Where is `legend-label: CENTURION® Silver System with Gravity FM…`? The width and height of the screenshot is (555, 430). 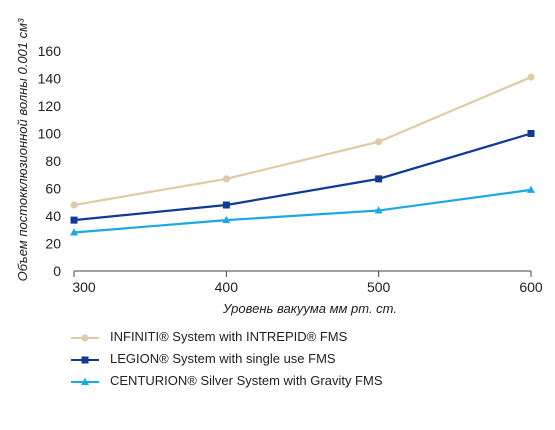 legend-label: CENTURION® Silver System with Gravity FM… is located at coordinates (246, 380).